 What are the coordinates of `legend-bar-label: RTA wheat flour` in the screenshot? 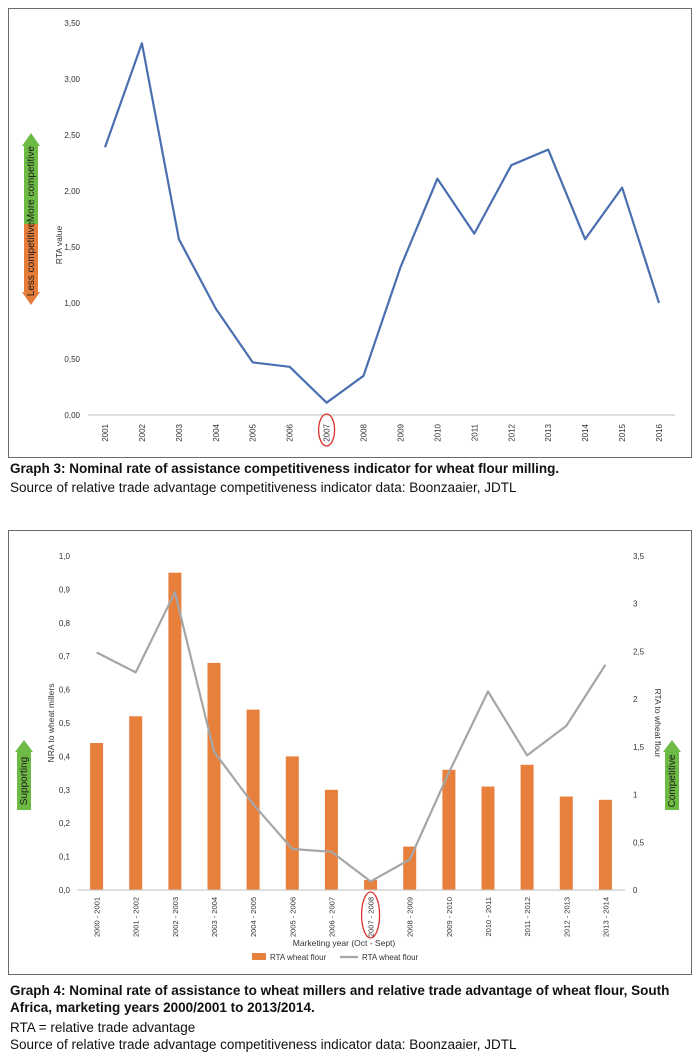 It's located at (298, 957).